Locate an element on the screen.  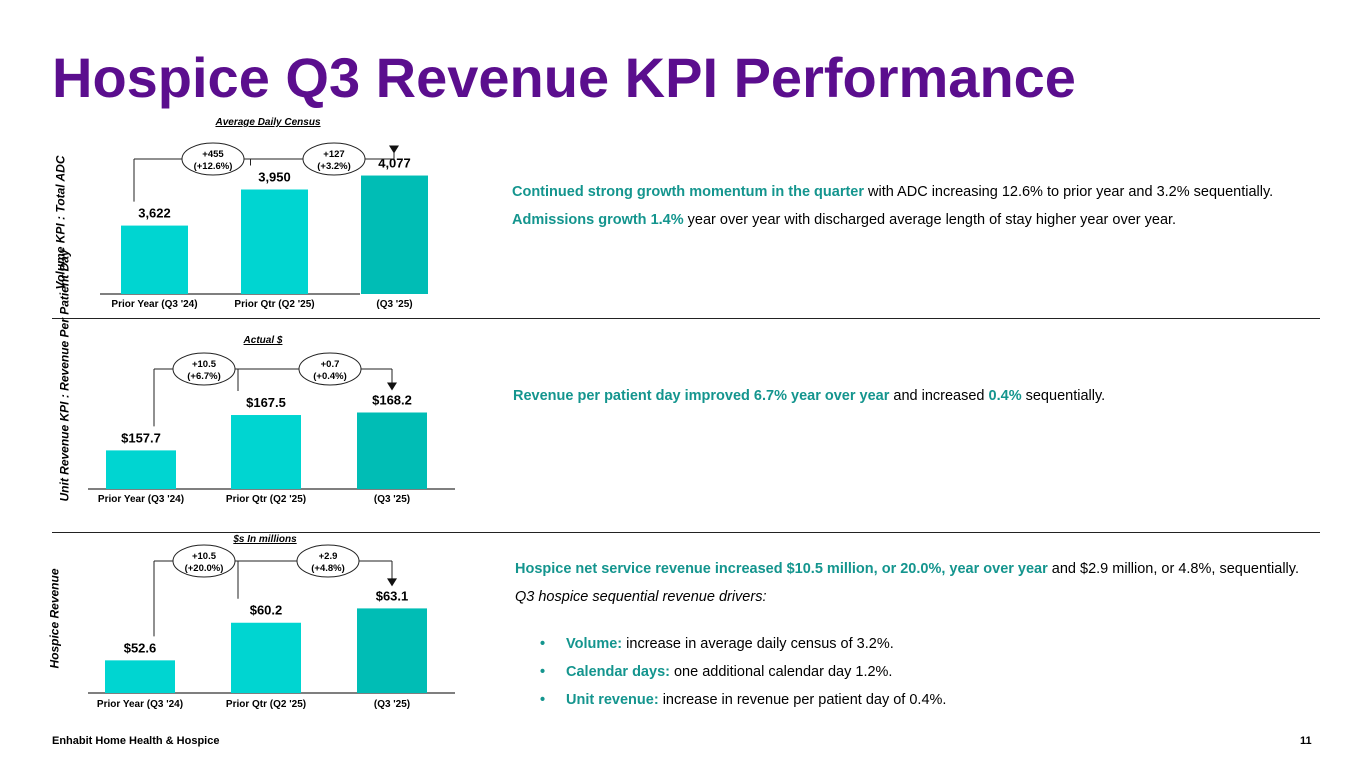
change-pct-1: (+6.7%) is located at coordinates (204, 376).